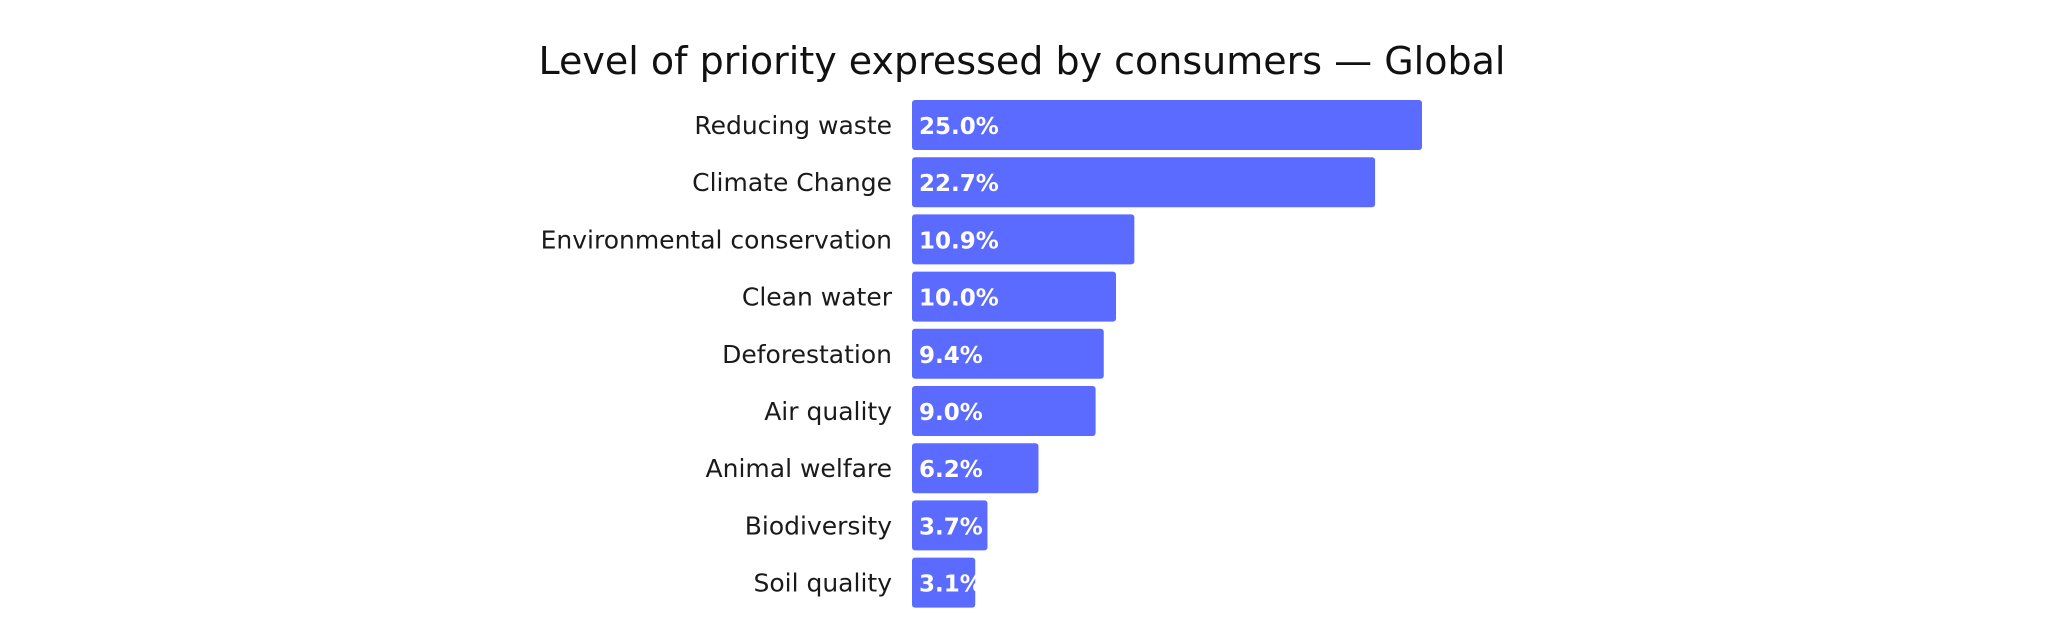 This screenshot has width=2048, height=624. Describe the element at coordinates (822, 583) in the screenshot. I see `category-label: Soil quality` at that location.